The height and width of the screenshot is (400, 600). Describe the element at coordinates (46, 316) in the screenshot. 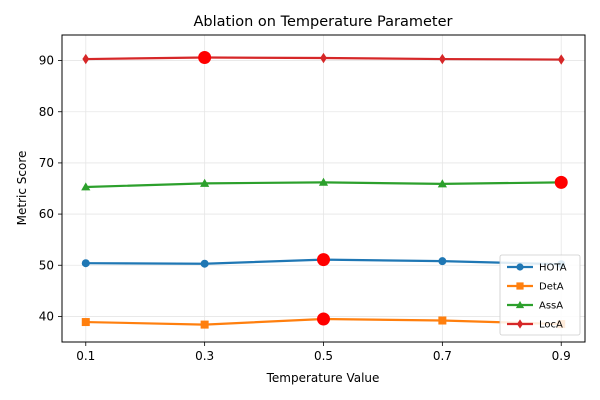

I see `y-tick-label: 40` at that location.